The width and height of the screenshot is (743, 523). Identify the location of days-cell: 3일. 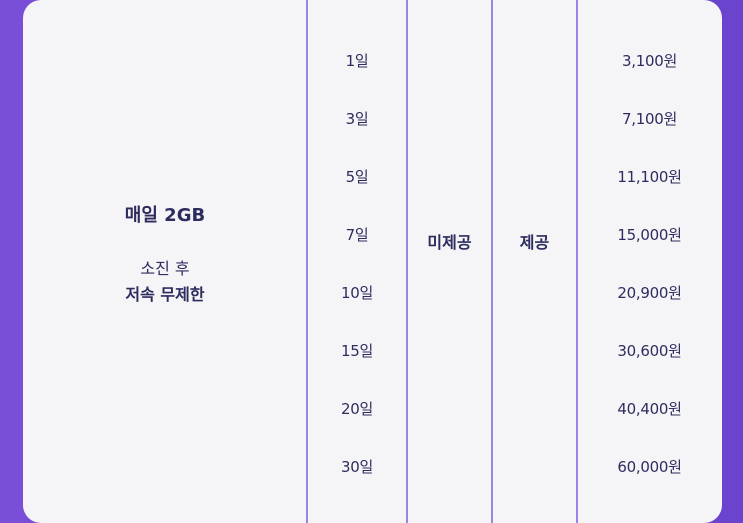
(357, 119).